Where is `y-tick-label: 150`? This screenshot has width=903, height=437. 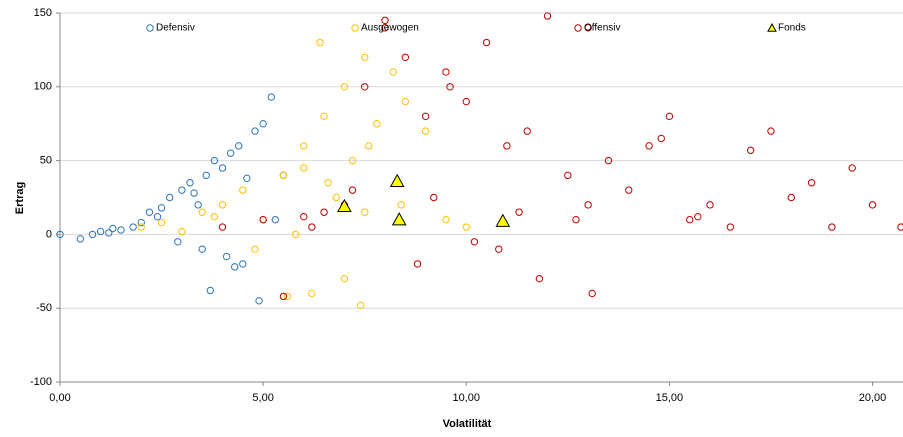 y-tick-label: 150 is located at coordinates (43, 13).